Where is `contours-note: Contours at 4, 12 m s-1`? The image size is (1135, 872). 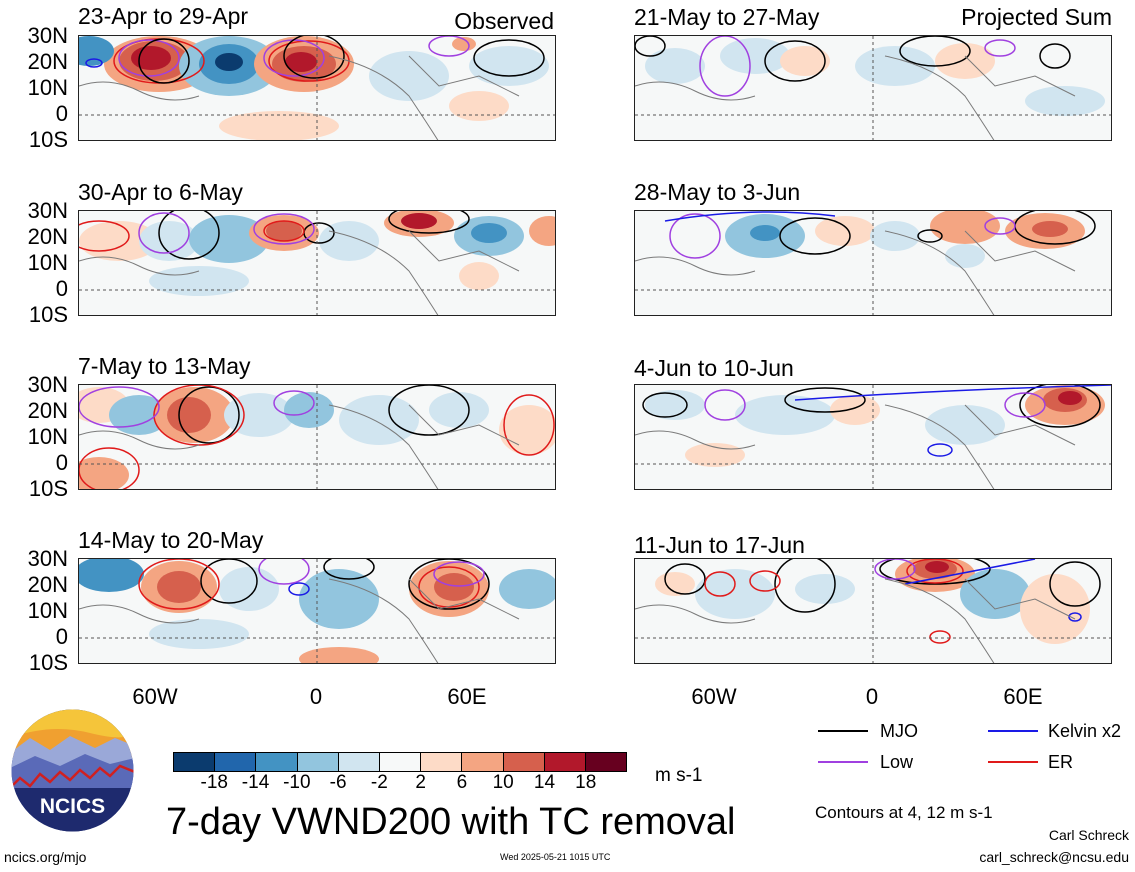
contours-note: Contours at 4, 12 m s-1 is located at coordinates (904, 812).